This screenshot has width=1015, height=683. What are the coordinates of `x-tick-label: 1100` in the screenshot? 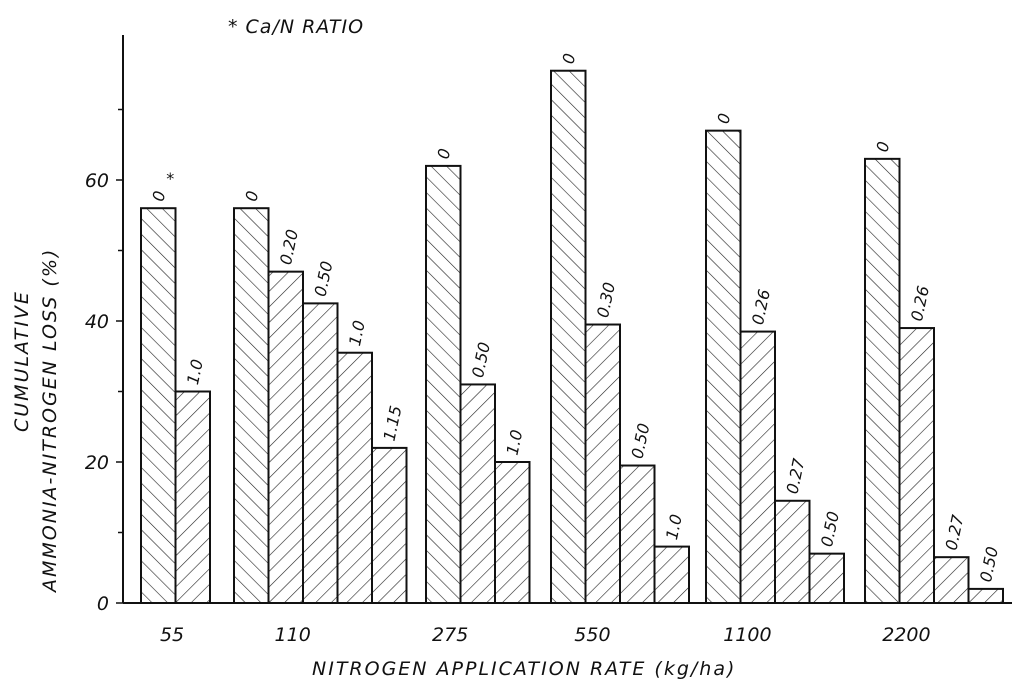 It's located at (747, 635).